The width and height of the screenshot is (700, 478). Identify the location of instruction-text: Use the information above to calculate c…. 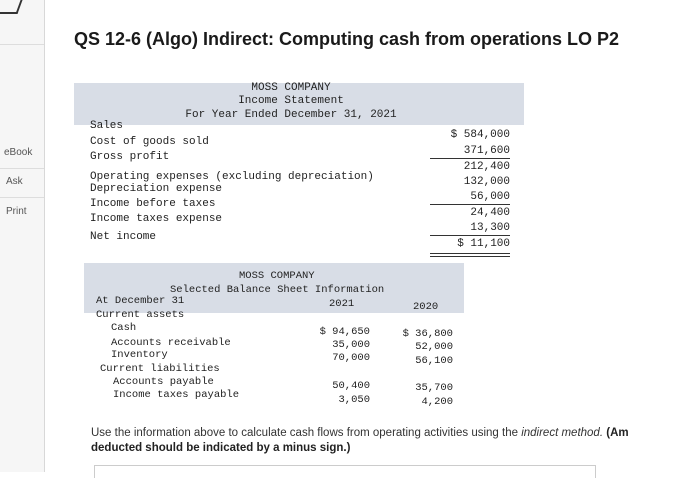
(306, 433).